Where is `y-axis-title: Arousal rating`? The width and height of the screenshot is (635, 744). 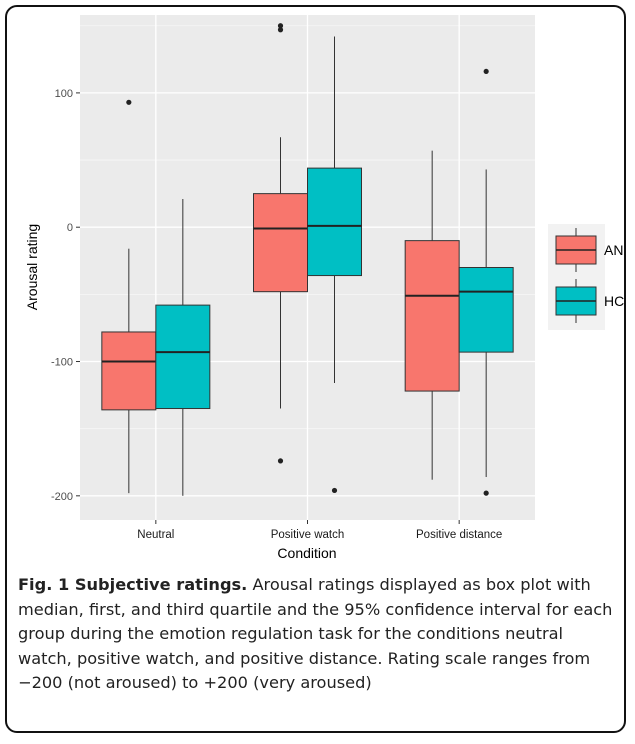 y-axis-title: Arousal rating is located at coordinates (32, 267).